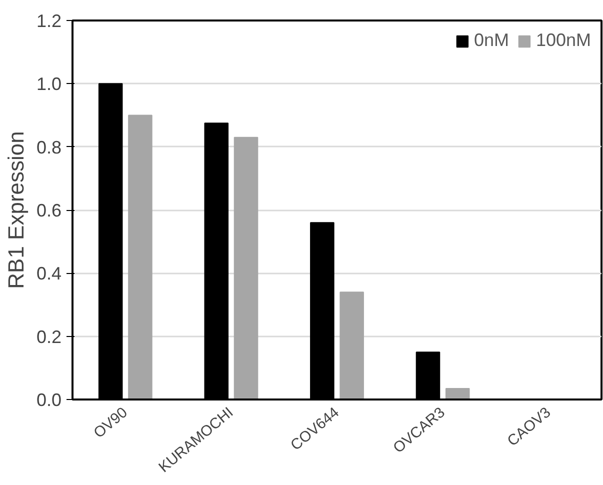 The width and height of the screenshot is (603, 485). I want to click on y-tick-label: 0.0, so click(49, 400).